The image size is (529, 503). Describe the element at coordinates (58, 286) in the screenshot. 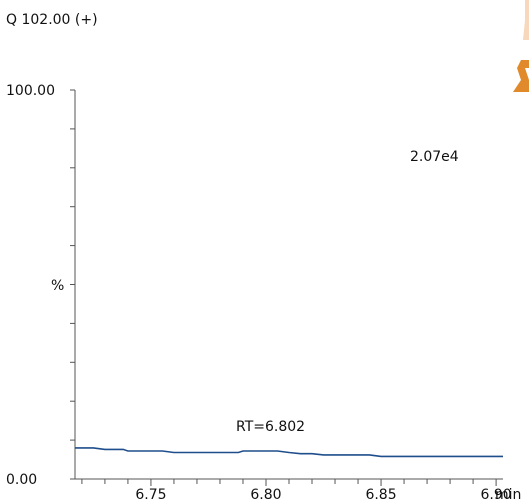

I see `y-axis-label: %` at that location.